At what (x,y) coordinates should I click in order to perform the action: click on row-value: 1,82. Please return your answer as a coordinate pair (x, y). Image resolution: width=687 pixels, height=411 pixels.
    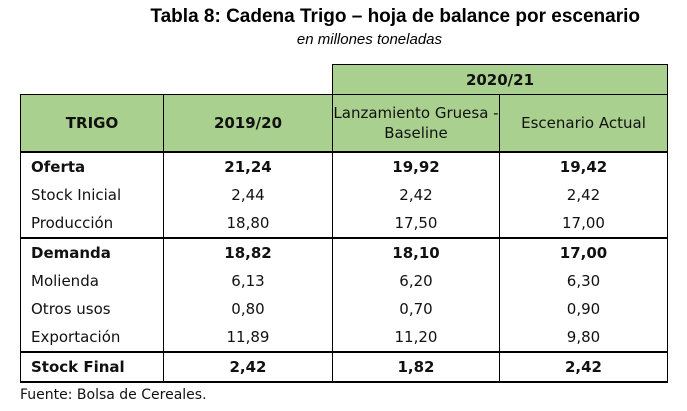
    Looking at the image, I should click on (416, 367).